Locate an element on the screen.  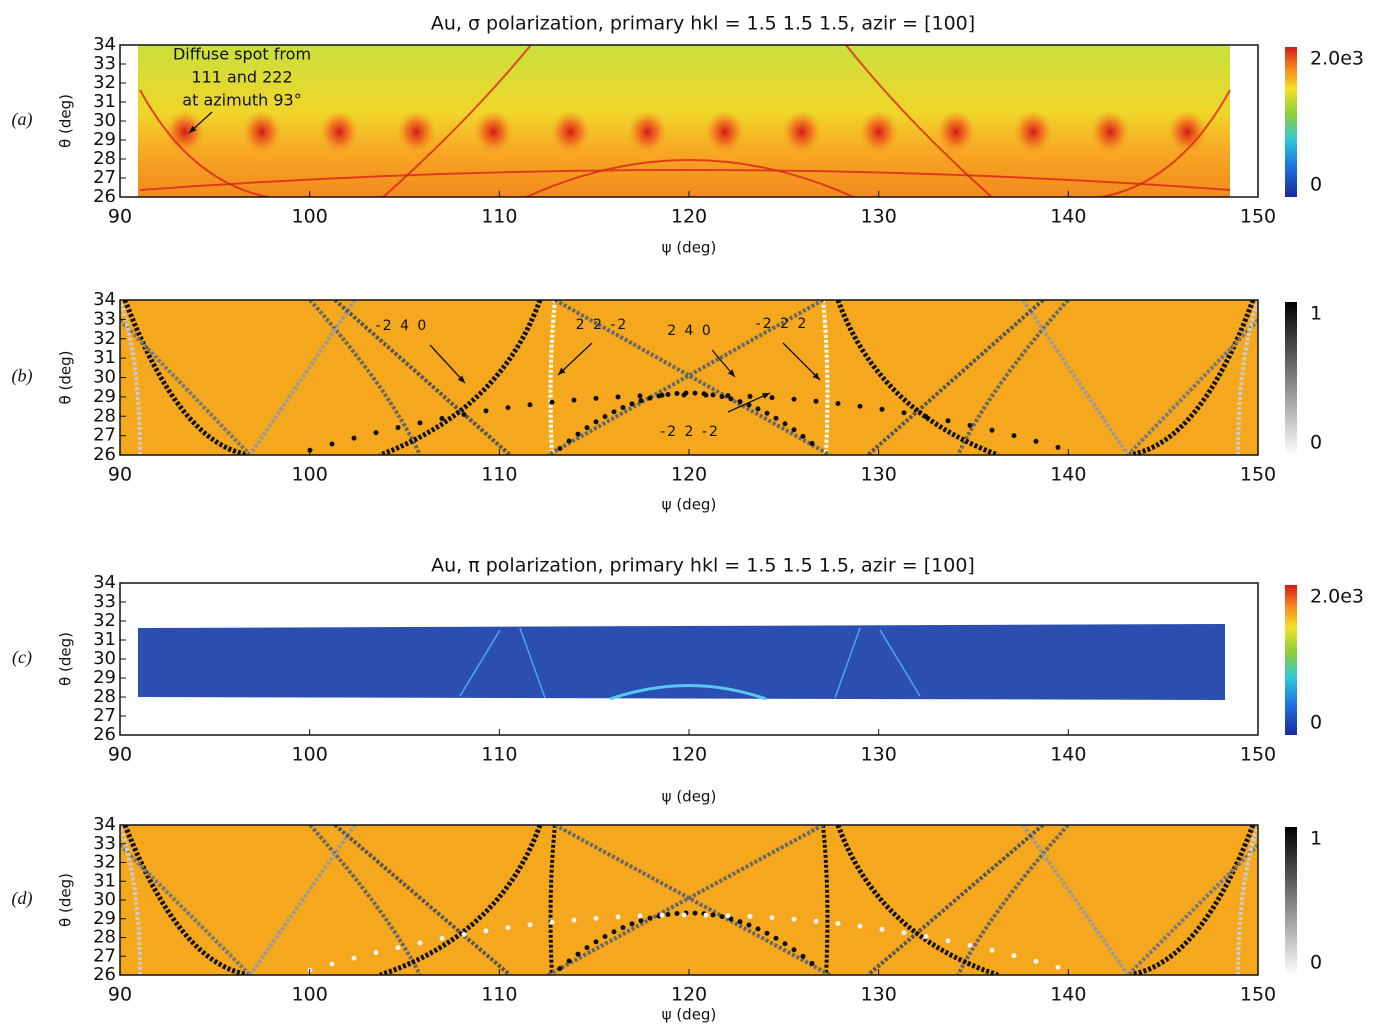
y-tick-label: 28 is located at coordinates (104, 415).